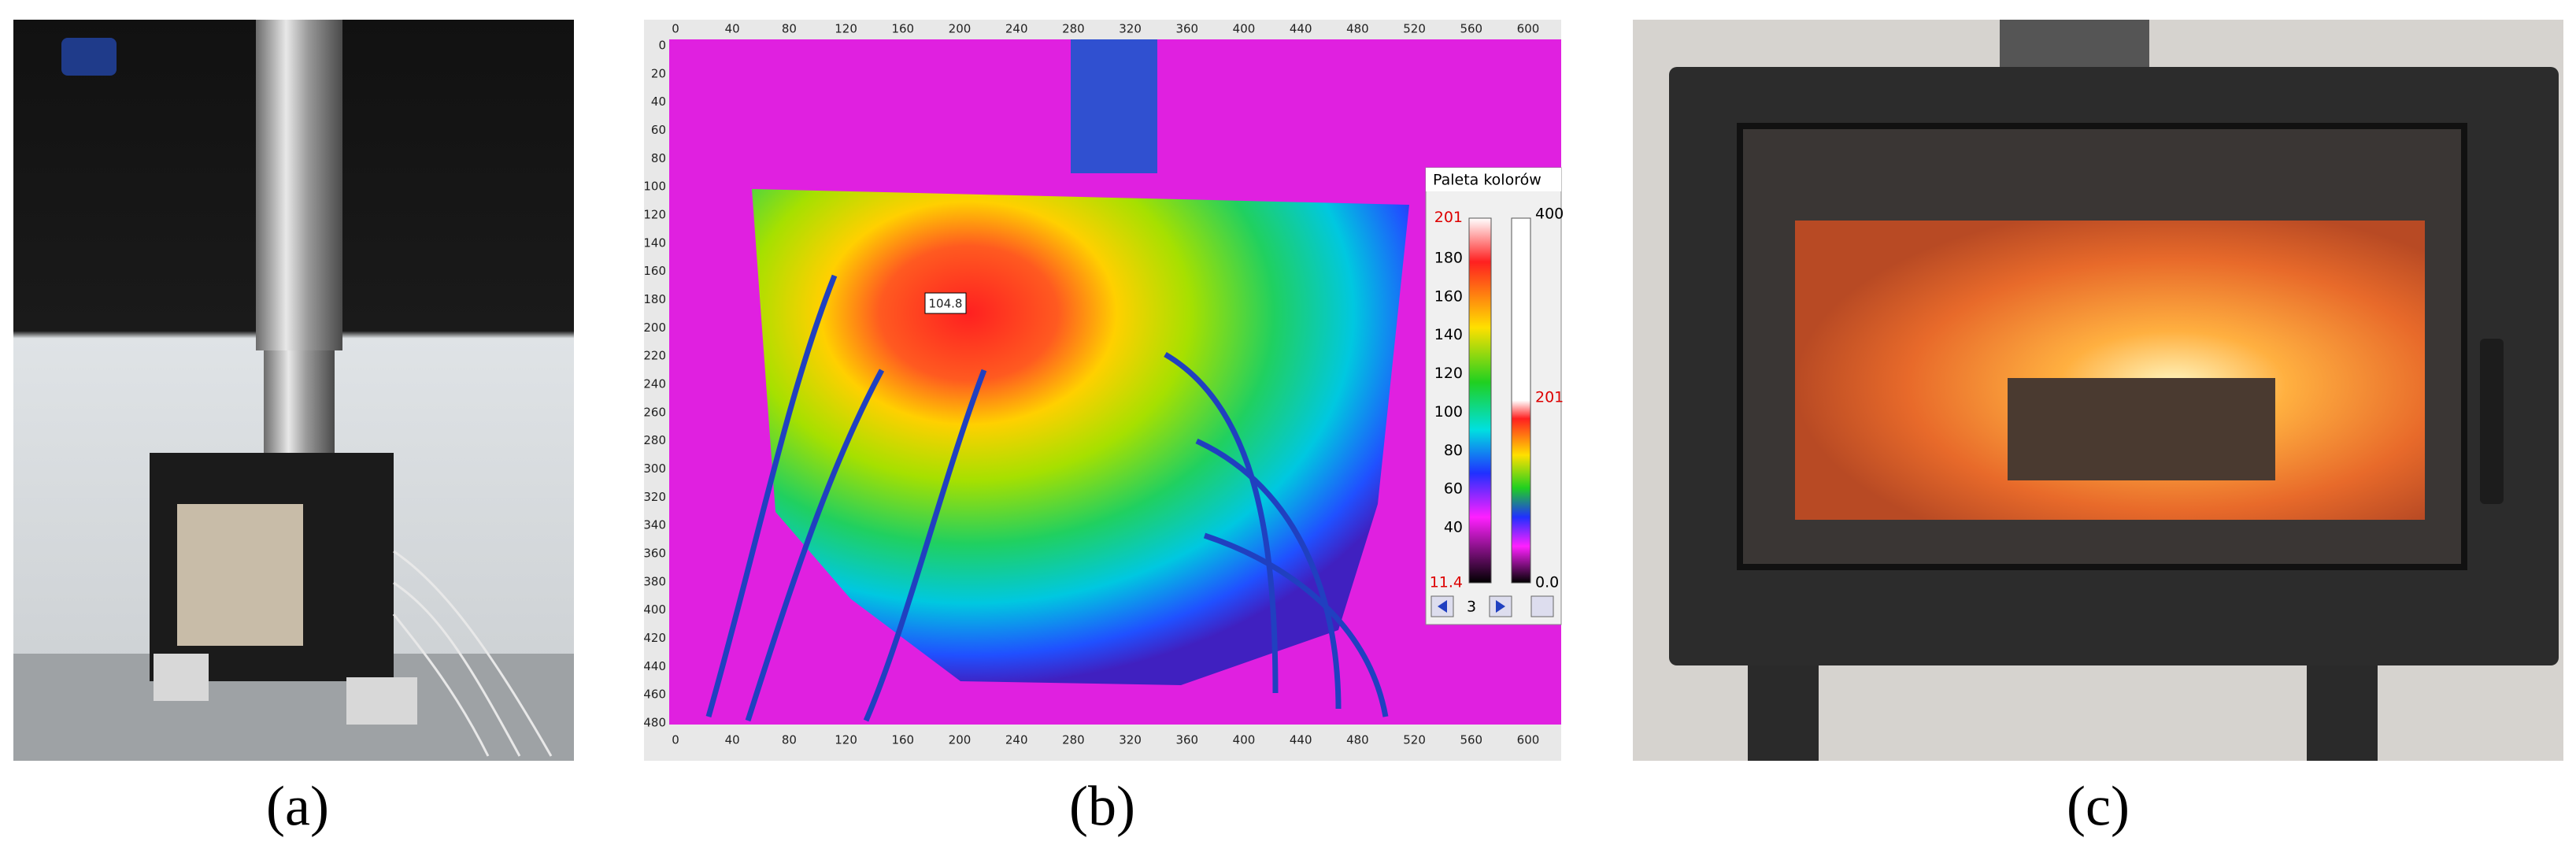  What do you see at coordinates (89, 57) in the screenshot?
I see `analyzer` at bounding box center [89, 57].